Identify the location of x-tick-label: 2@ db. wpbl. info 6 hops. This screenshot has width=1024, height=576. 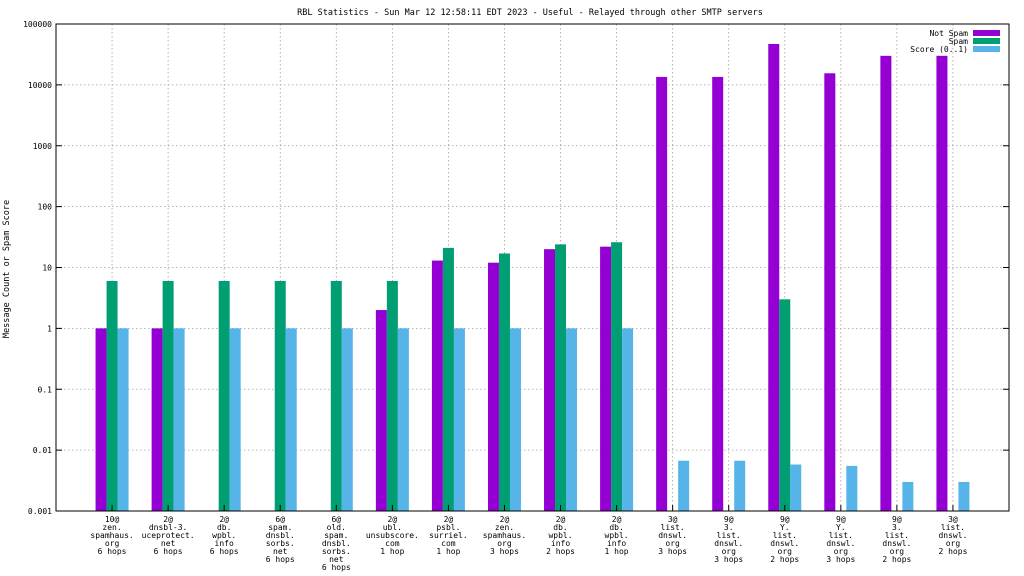
(224, 535).